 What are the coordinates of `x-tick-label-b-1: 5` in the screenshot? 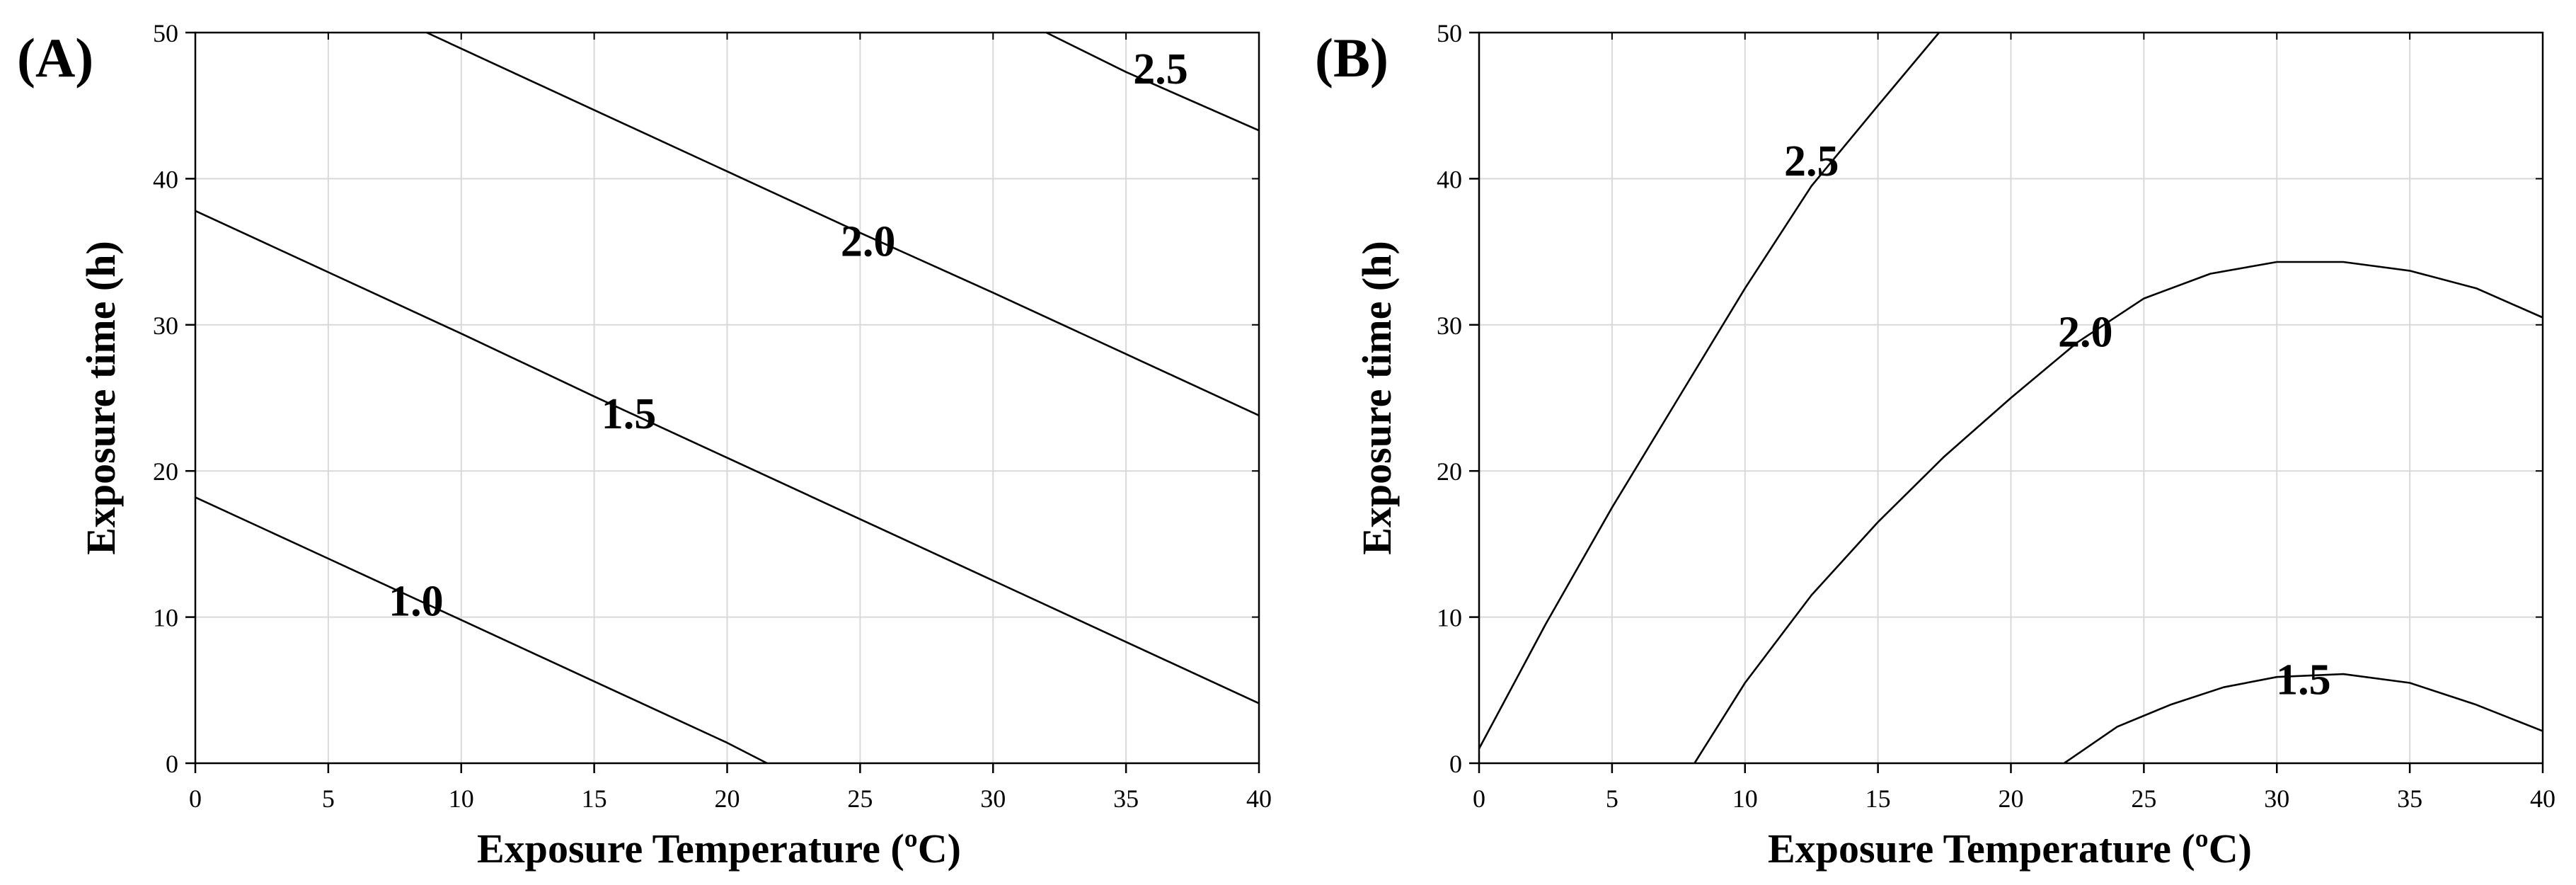 It's located at (1612, 798).